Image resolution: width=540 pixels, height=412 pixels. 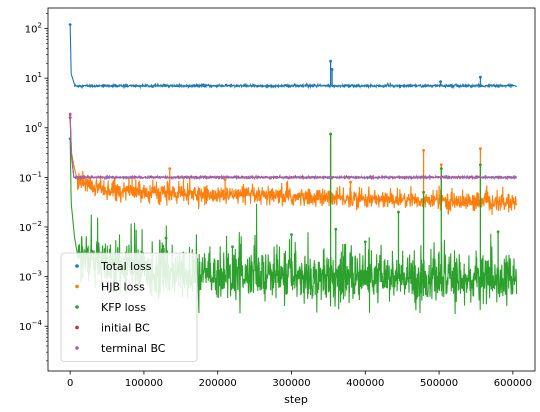 What do you see at coordinates (296, 399) in the screenshot?
I see `x-axis-label: step` at bounding box center [296, 399].